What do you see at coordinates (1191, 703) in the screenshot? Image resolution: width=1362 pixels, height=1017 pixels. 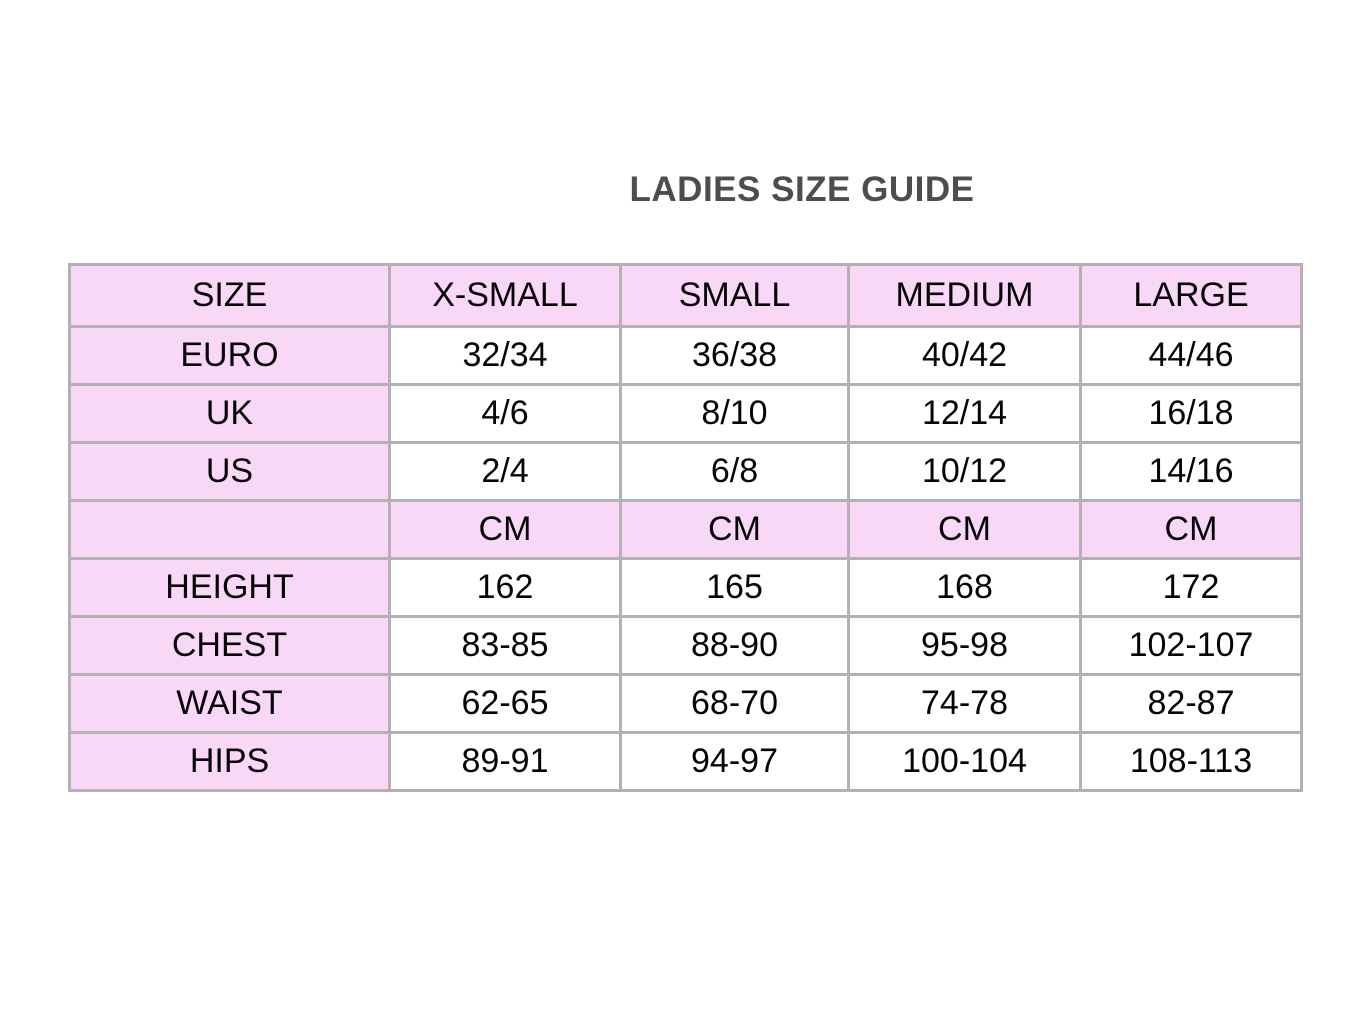 I see `table-cell: 82-87` at bounding box center [1191, 703].